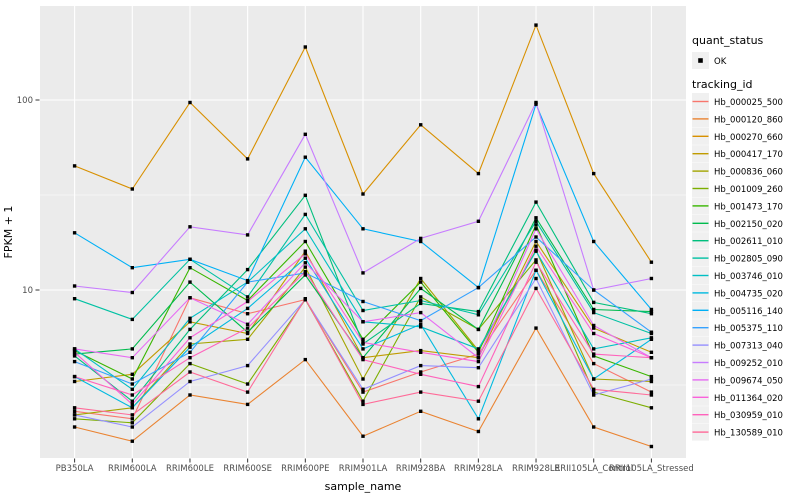  I want to click on legend-item-label: Hb_002805_090, so click(748, 260).